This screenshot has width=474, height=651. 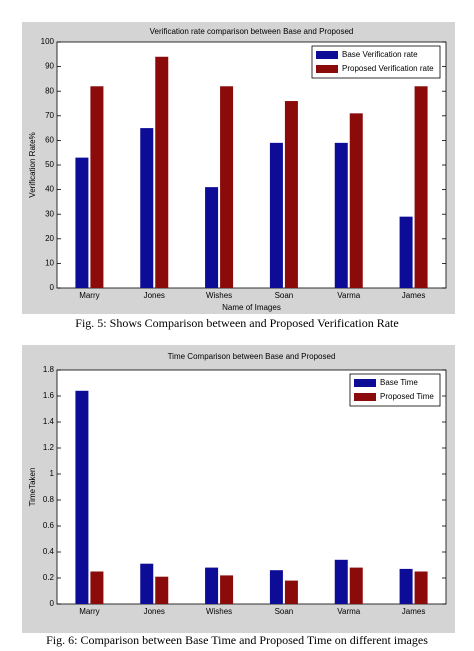 I want to click on y-tick-label: 1.2, so click(x=49, y=447).